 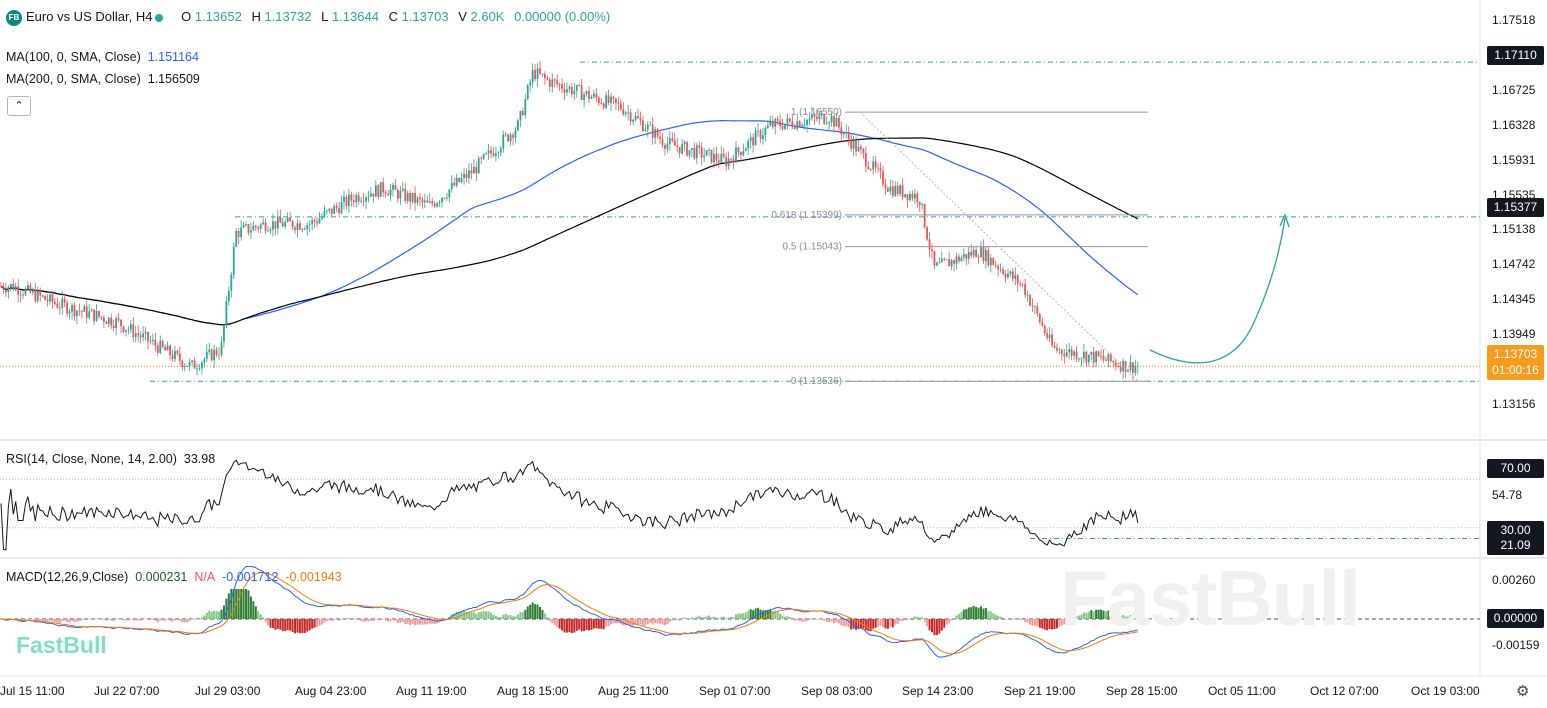 I want to click on rsi-pane, so click(x=740, y=505).